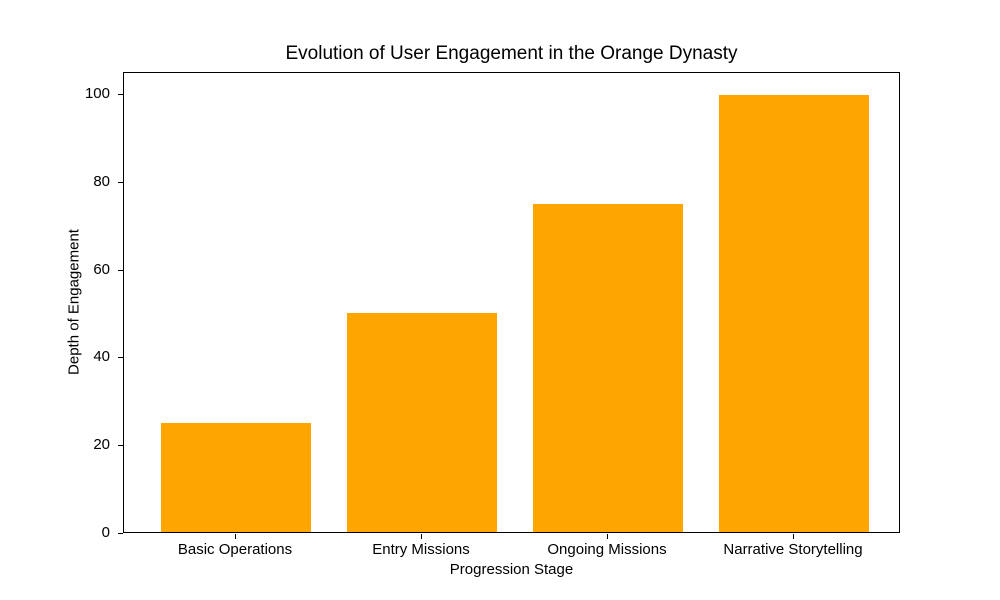 The width and height of the screenshot is (1000, 600). Describe the element at coordinates (97, 93) in the screenshot. I see `y-tick-label: 100` at that location.